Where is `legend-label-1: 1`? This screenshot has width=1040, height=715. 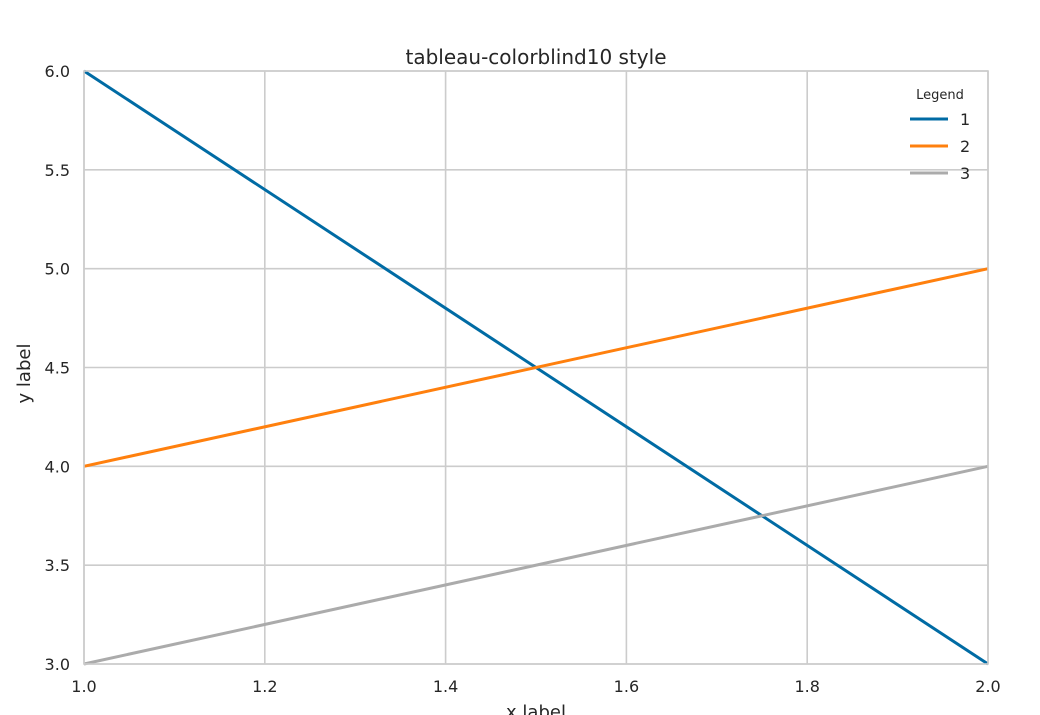
legend-label-1: 1 is located at coordinates (965, 119).